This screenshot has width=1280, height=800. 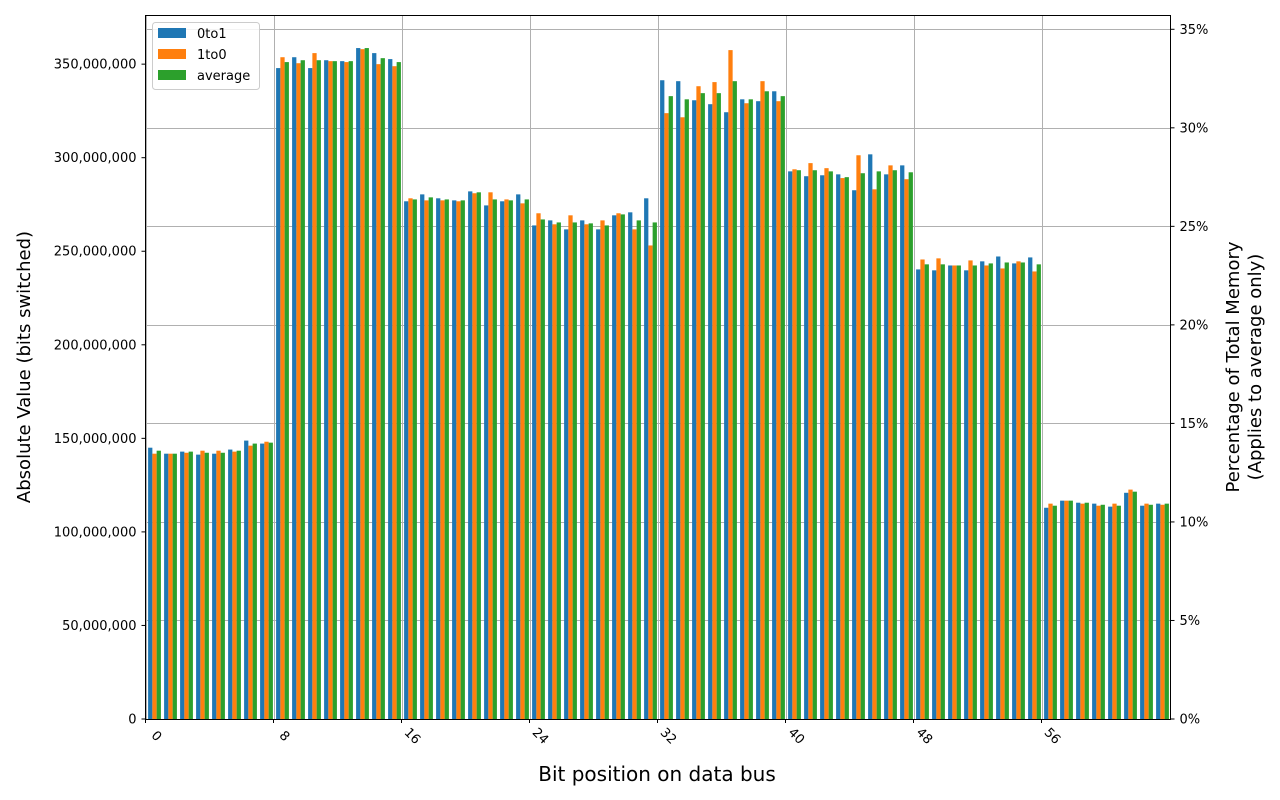 What do you see at coordinates (1233, 366) in the screenshot?
I see `y-axis-label-right-line1: Percentage of Total Memory` at bounding box center [1233, 366].